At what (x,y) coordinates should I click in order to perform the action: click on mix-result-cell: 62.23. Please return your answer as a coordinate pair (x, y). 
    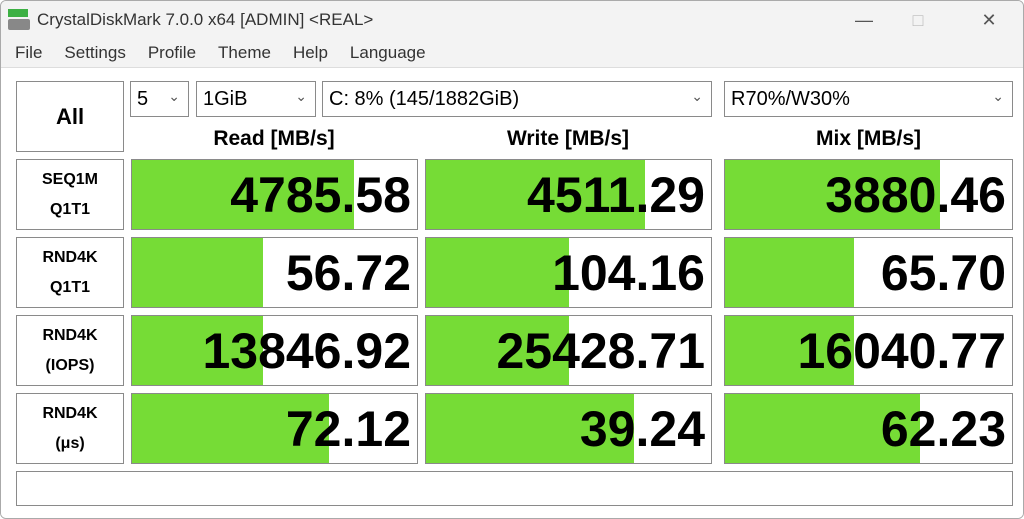
    Looking at the image, I should click on (868, 428).